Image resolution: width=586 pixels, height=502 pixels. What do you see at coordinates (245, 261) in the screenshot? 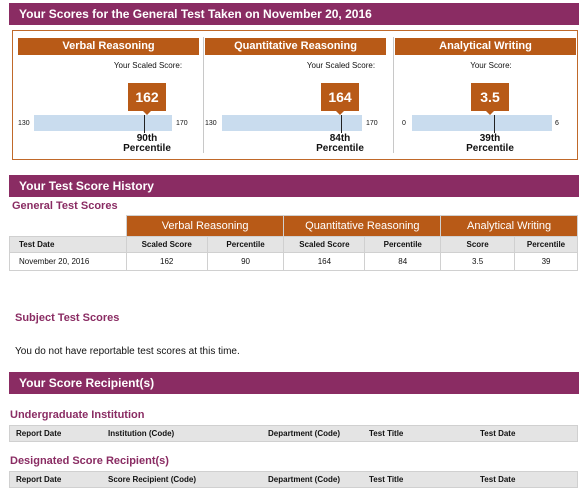
I see `cell-verbal-percentile: 90` at bounding box center [245, 261].